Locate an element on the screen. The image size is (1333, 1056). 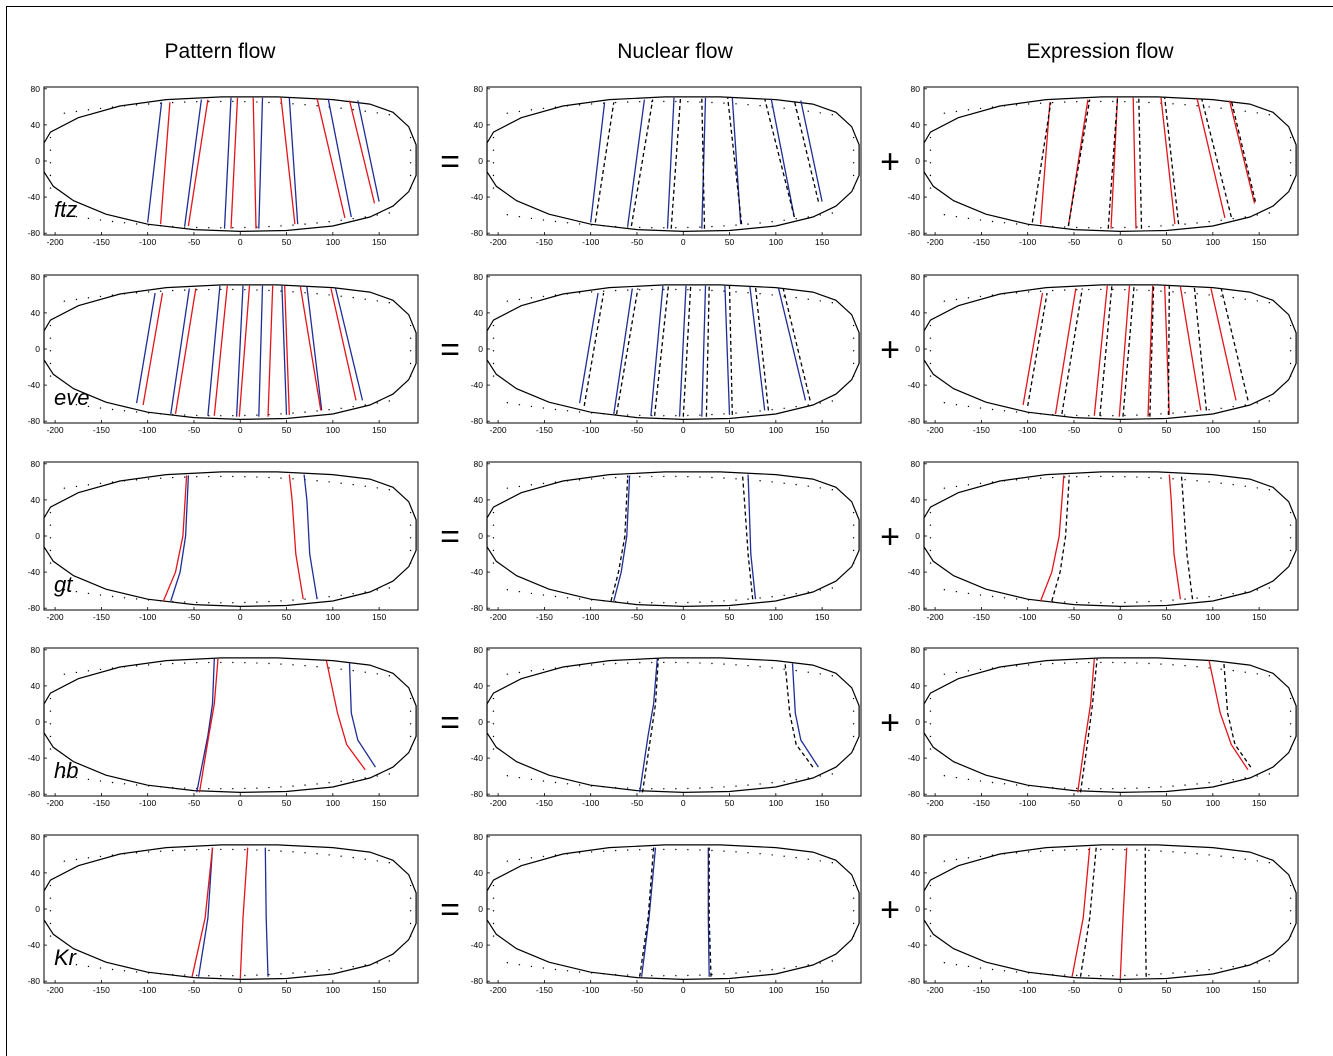
x-tick-label: 100 is located at coordinates (333, 617).